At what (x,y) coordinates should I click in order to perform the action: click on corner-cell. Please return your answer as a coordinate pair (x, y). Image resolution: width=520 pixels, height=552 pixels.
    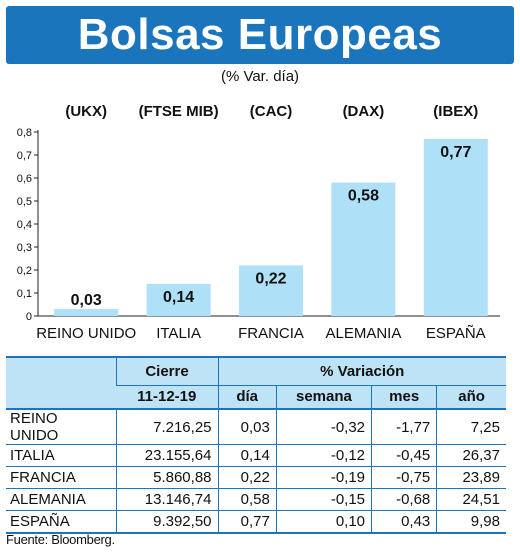
    Looking at the image, I should click on (61, 383).